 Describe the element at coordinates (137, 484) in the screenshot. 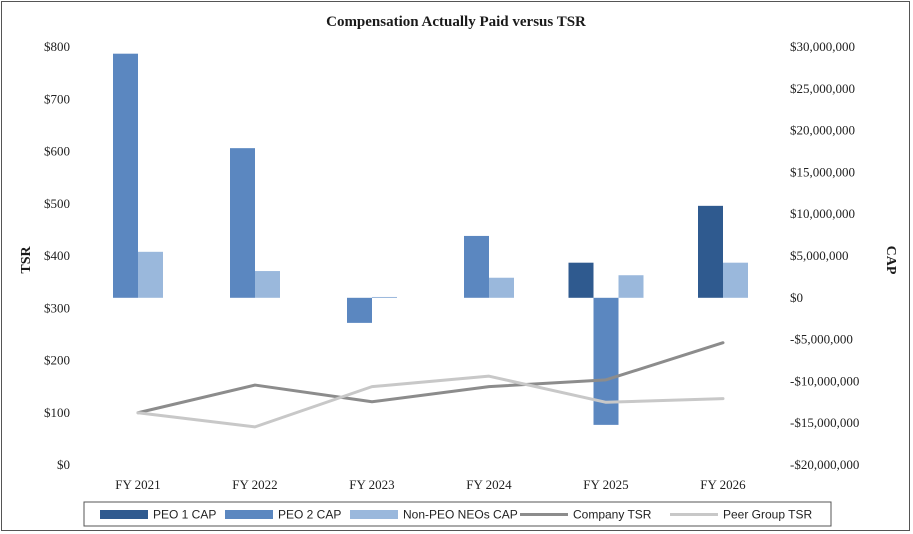

I see `x-tick-label: FY 2021` at that location.